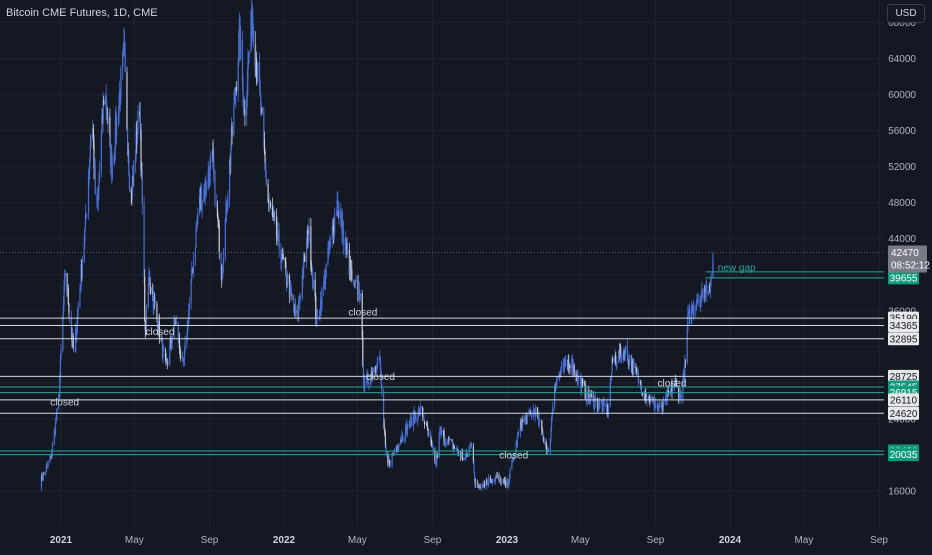  Describe the element at coordinates (904, 377) in the screenshot. I see `price-label-text: 28725` at that location.